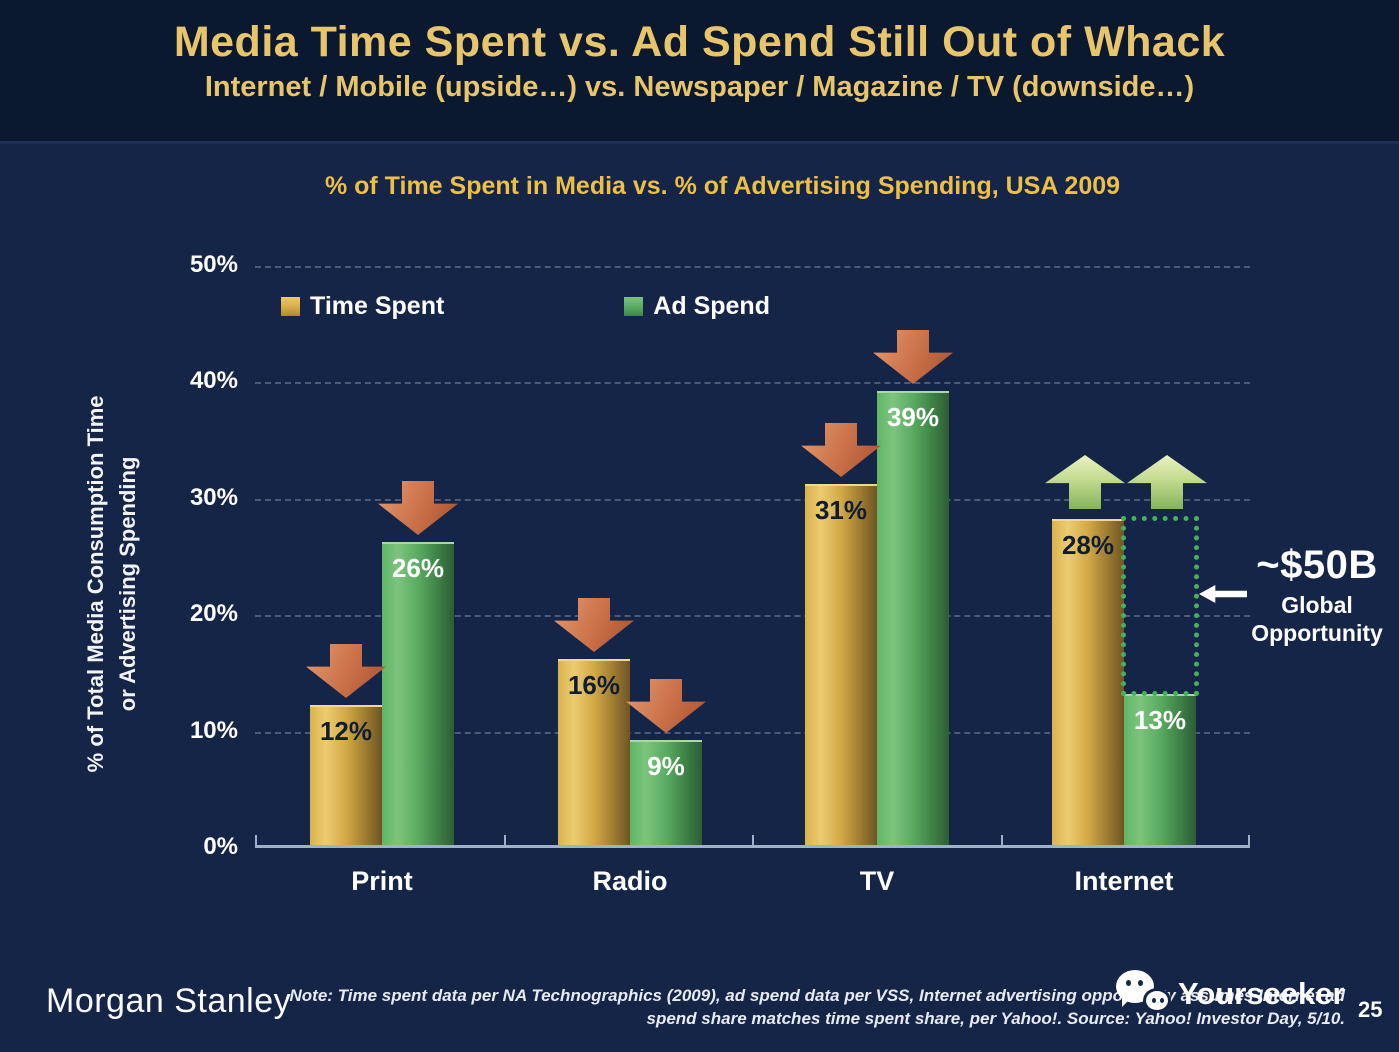 This screenshot has height=1052, width=1399. What do you see at coordinates (666, 792) in the screenshot?
I see `bar-radio-ad-spend: 9%` at bounding box center [666, 792].